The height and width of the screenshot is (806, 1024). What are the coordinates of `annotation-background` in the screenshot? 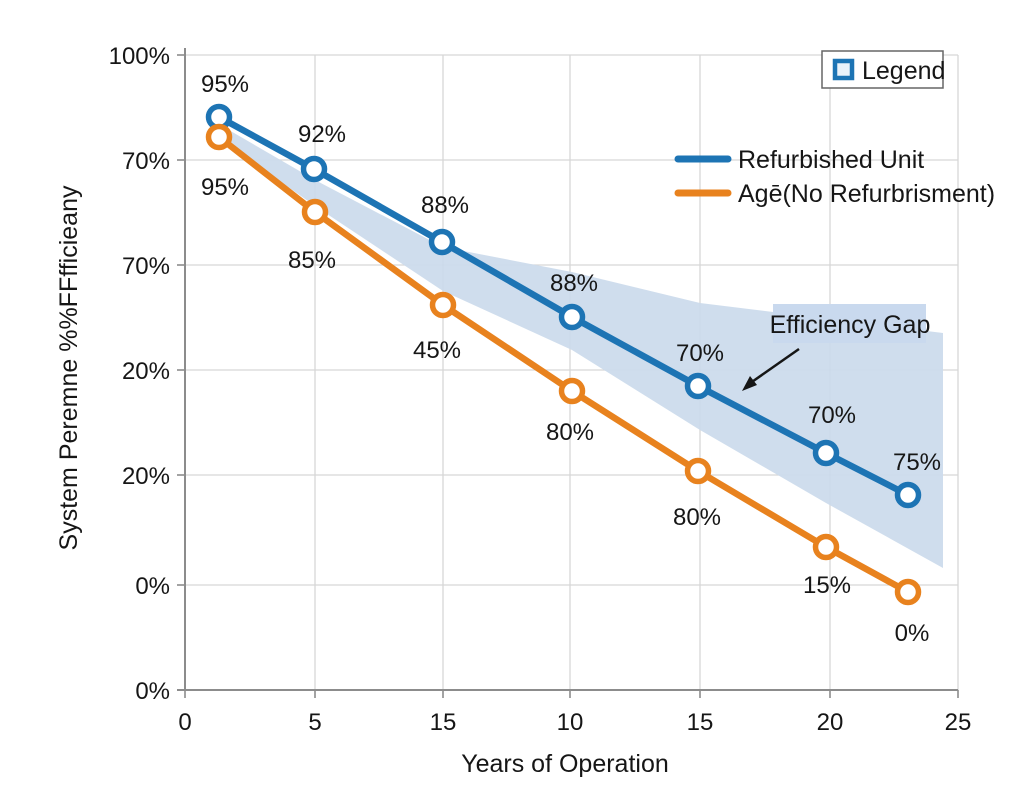 It's located at (849, 323).